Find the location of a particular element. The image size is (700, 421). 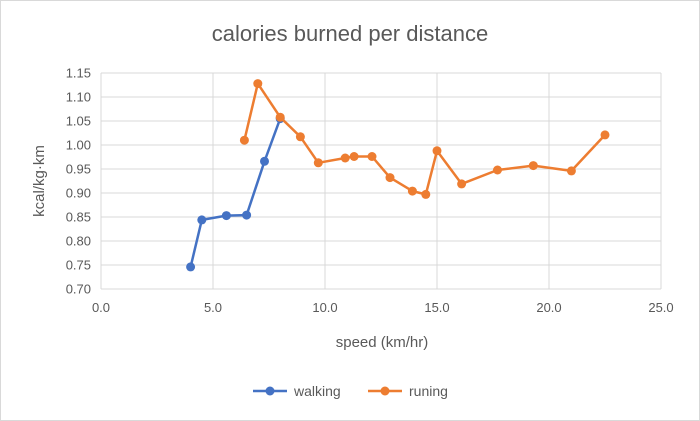

y-tick-label: 0.95 is located at coordinates (78, 169).